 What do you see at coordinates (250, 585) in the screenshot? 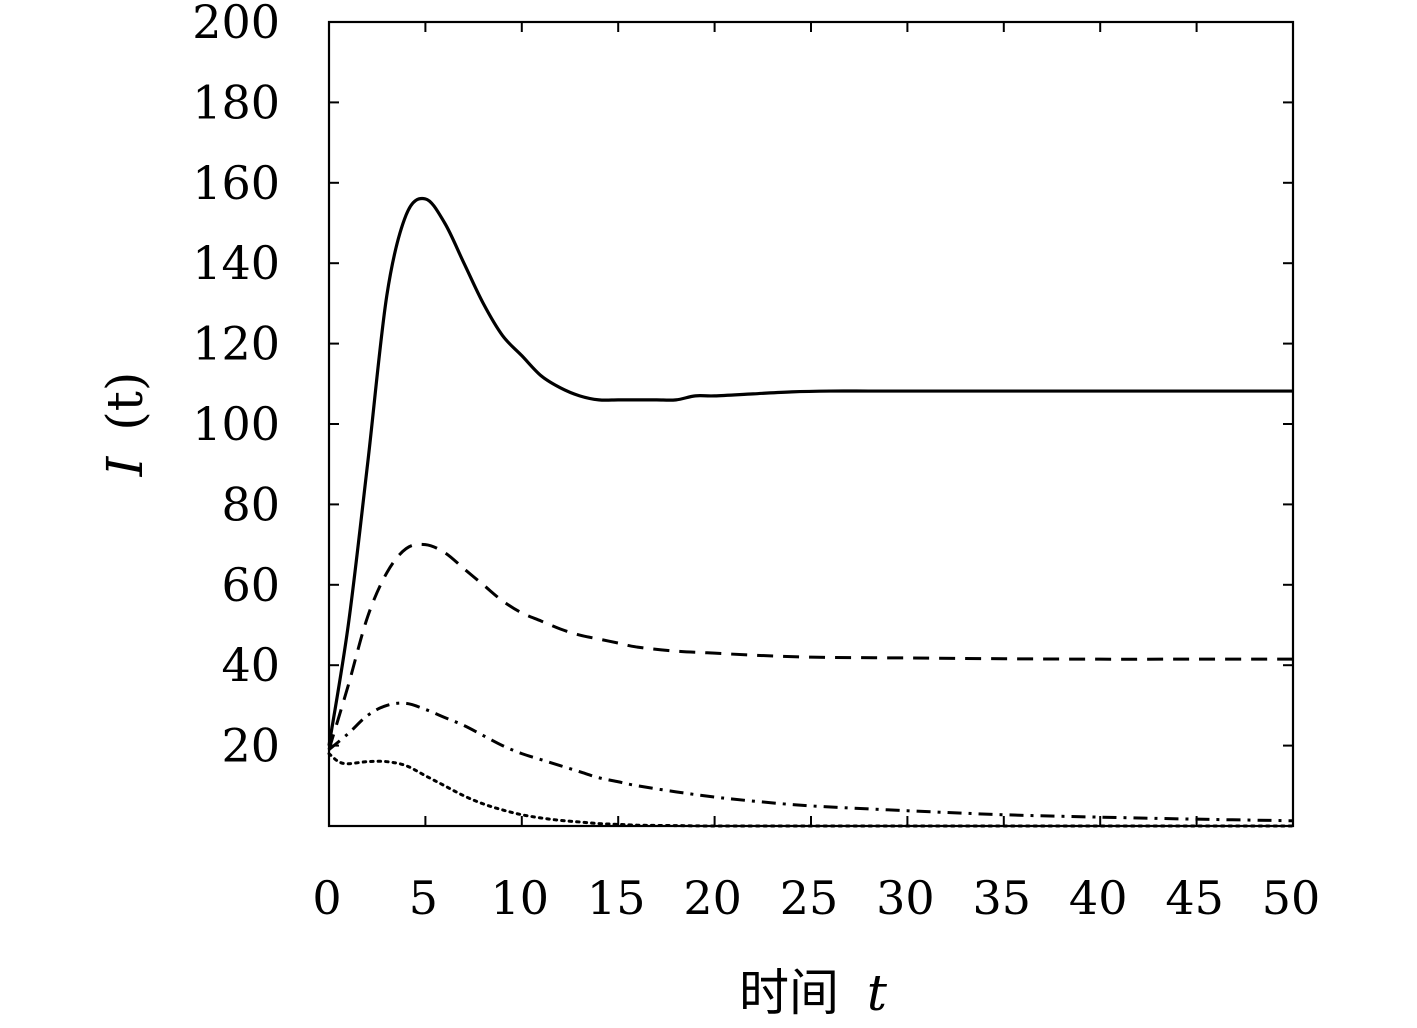
I see `y-tick-label-2: 60` at bounding box center [250, 585].